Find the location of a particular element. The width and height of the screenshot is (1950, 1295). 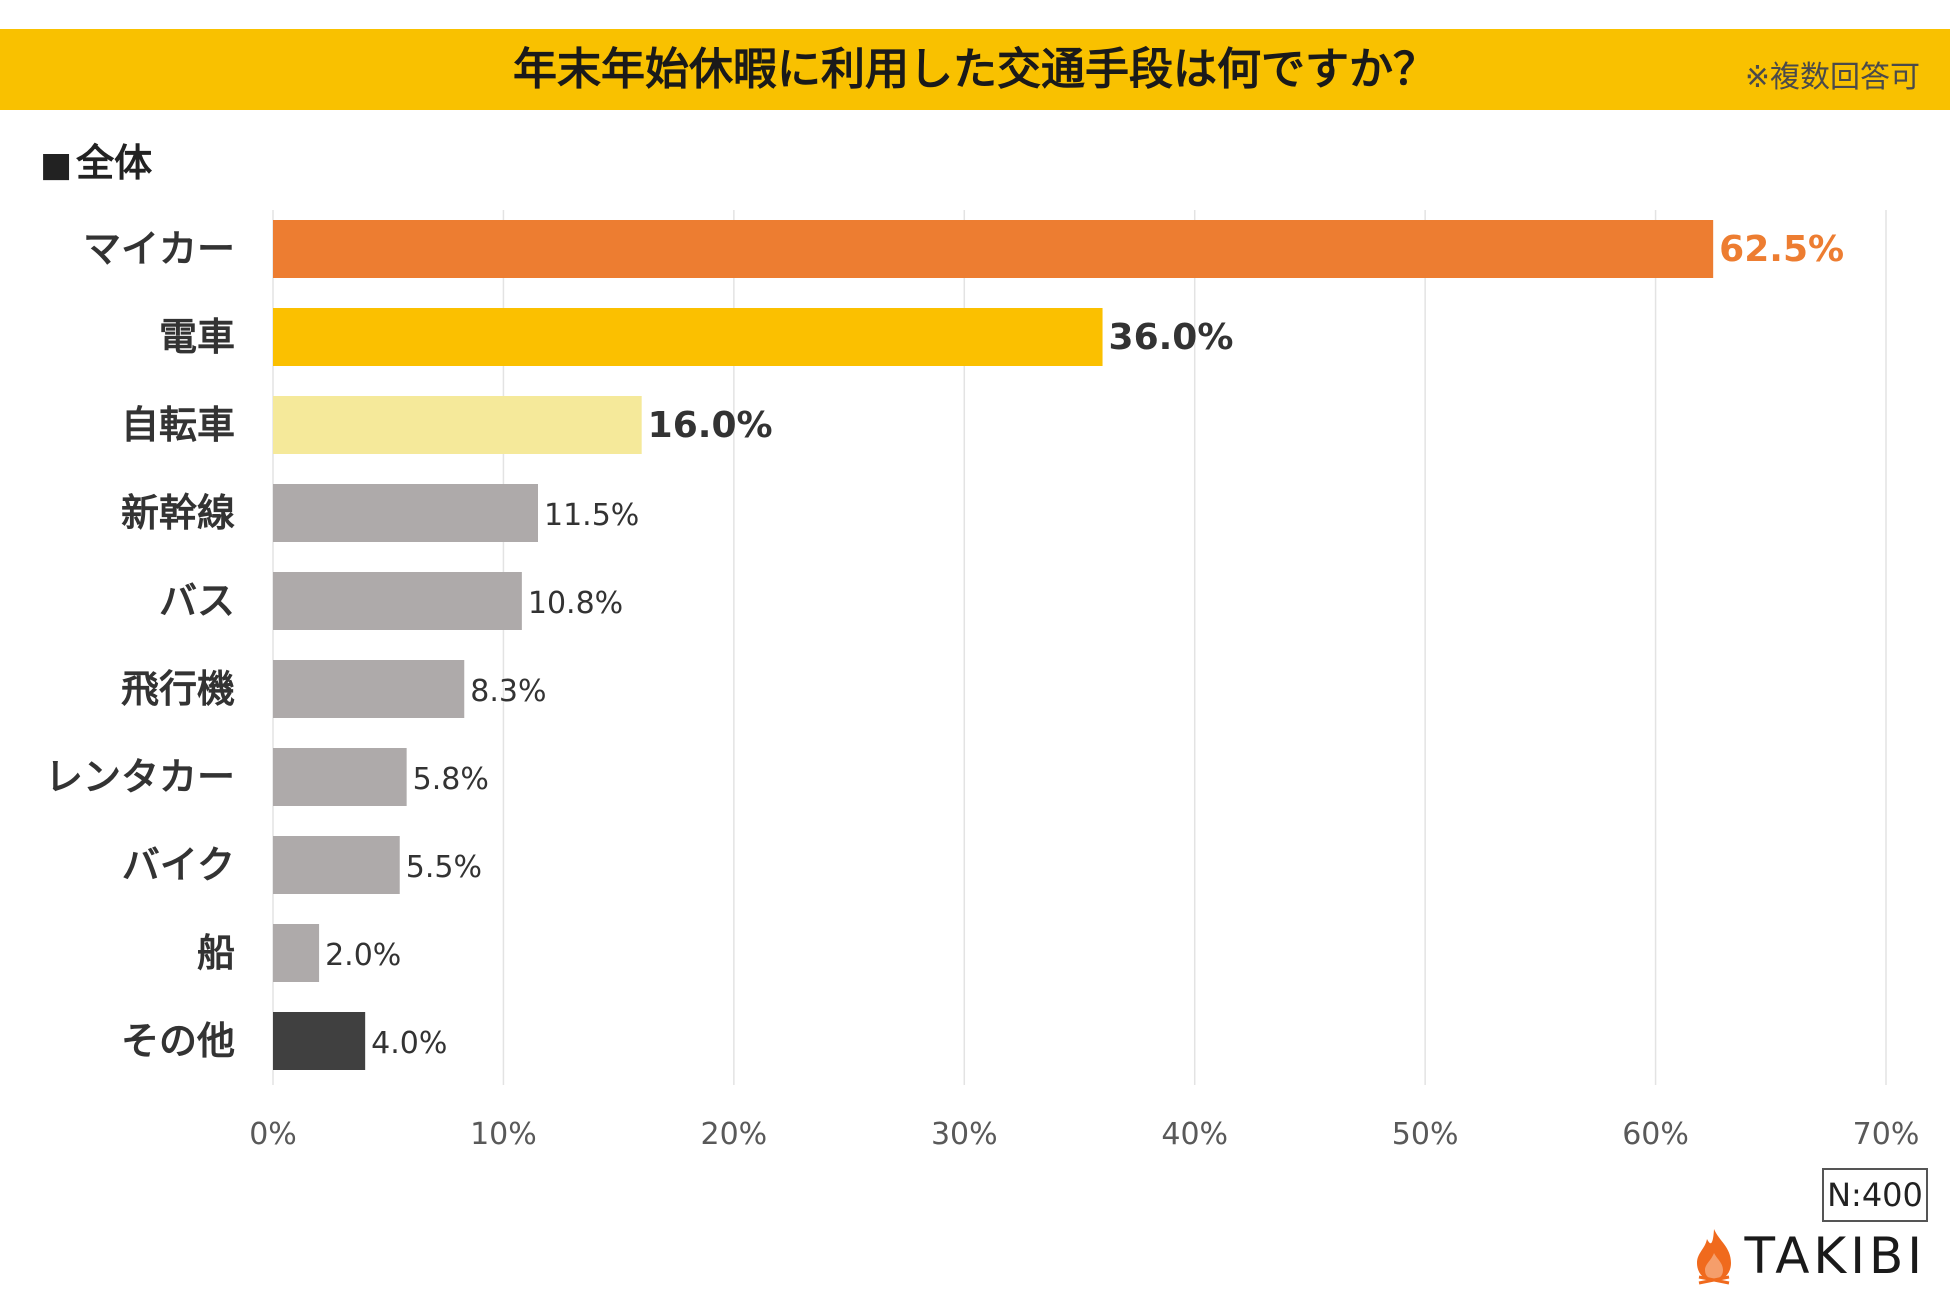

x-tick-label: 0% is located at coordinates (273, 1134).